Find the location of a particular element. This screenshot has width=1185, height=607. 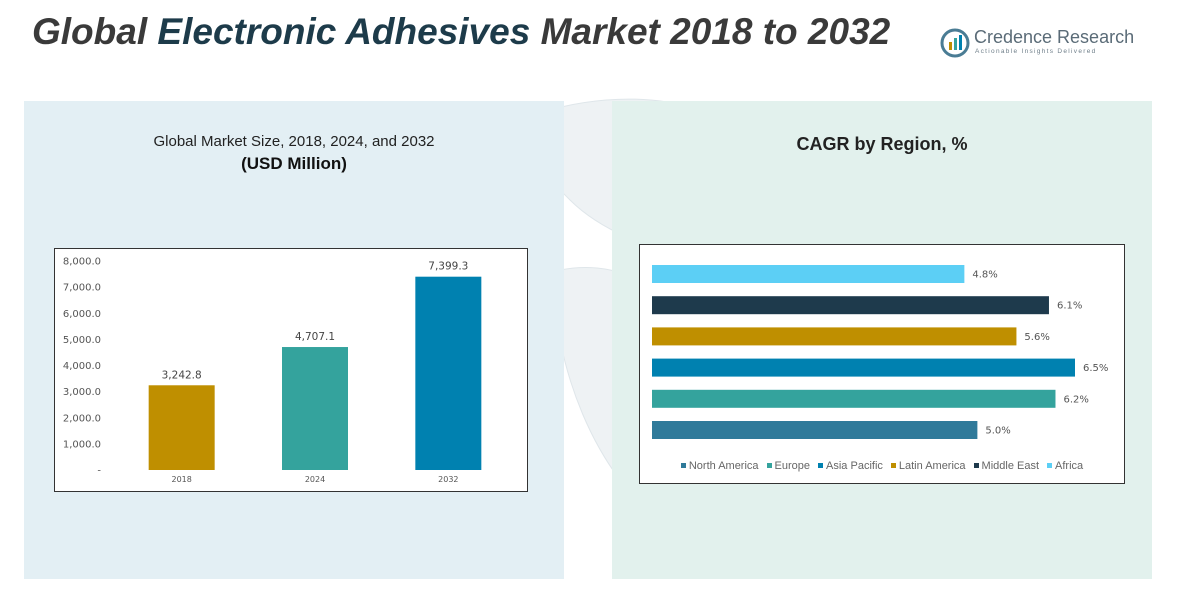

legend-label: Latin America is located at coordinates (932, 466).